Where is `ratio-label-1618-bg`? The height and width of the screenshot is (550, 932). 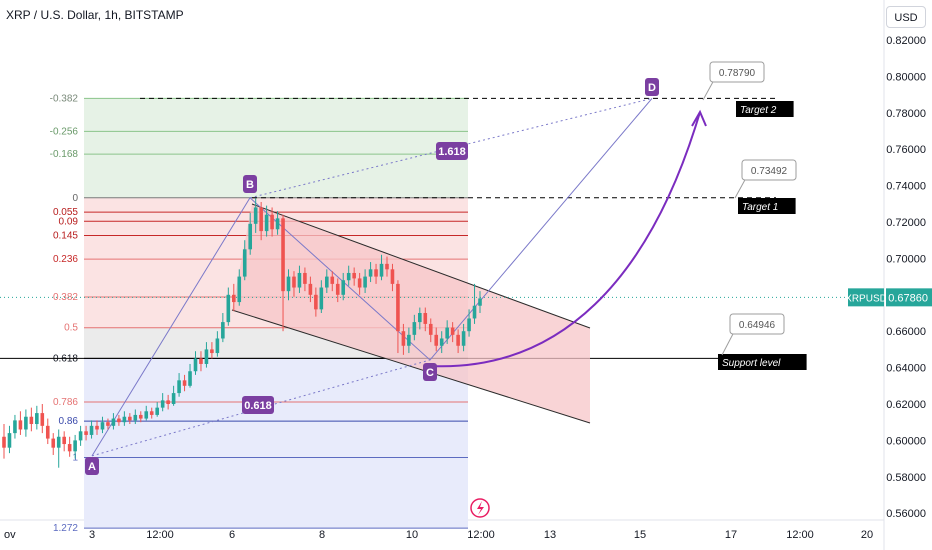
ratio-label-1618-bg is located at coordinates (452, 151).